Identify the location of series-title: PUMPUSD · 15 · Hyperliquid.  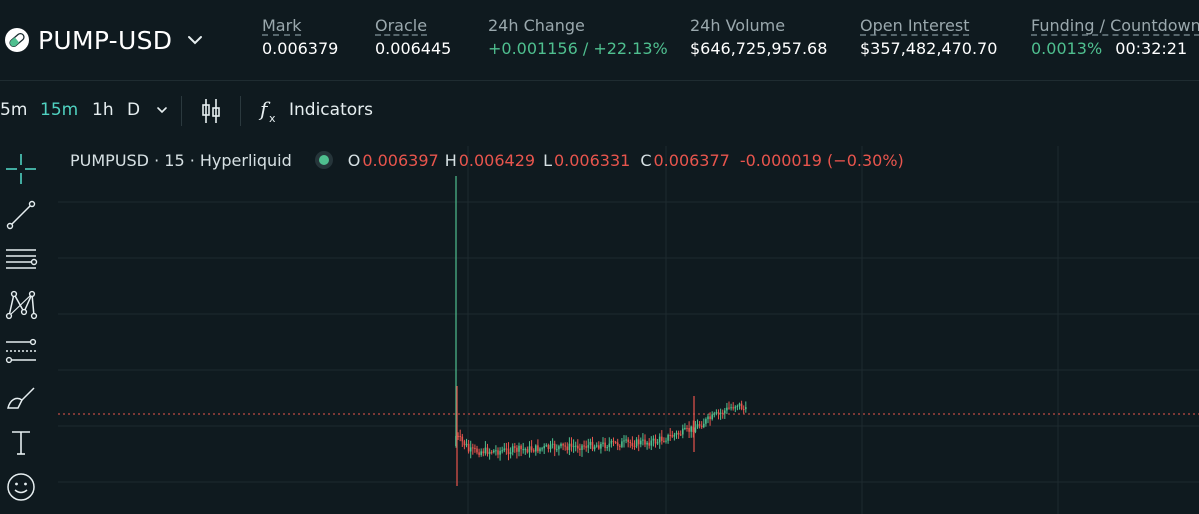
(181, 160).